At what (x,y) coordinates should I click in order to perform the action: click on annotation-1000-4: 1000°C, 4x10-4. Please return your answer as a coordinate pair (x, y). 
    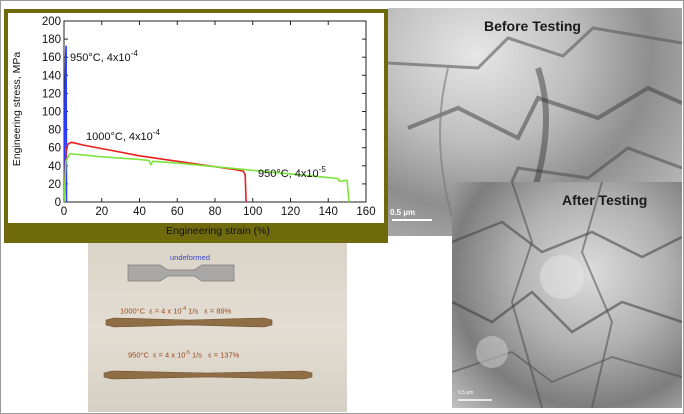
    Looking at the image, I should click on (123, 135).